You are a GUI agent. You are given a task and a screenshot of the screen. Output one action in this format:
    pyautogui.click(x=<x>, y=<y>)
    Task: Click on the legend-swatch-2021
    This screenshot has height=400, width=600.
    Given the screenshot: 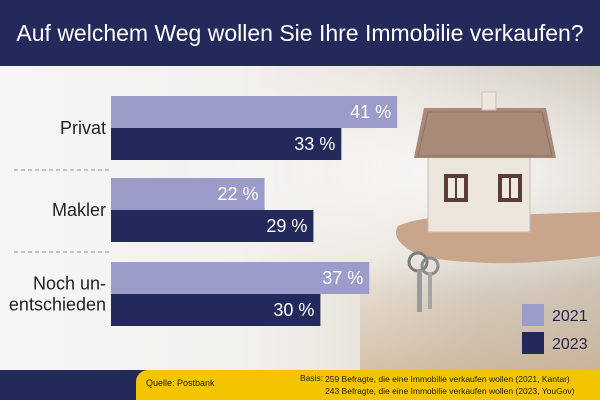 What is the action you would take?
    pyautogui.click(x=533, y=315)
    